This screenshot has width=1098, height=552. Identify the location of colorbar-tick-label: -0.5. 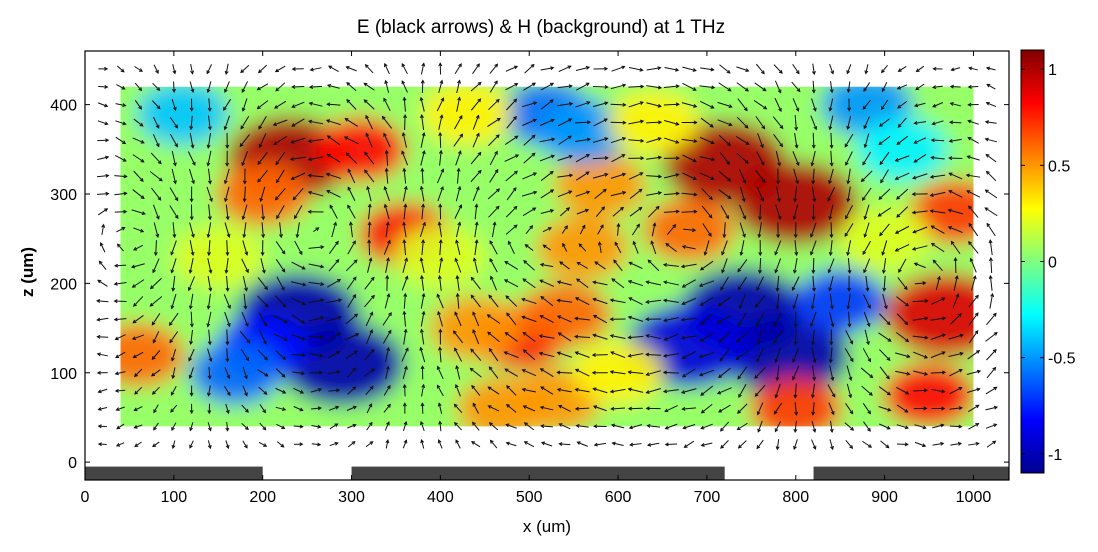
(1062, 359).